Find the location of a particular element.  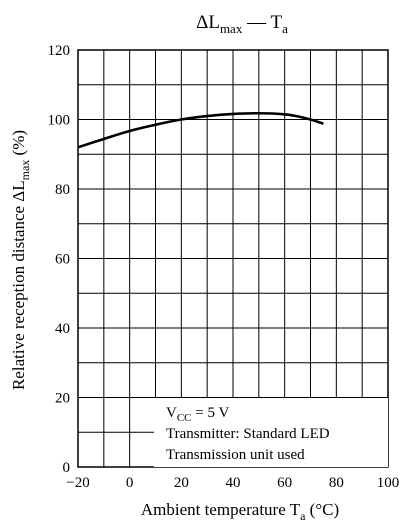

x-tick-label: 100 is located at coordinates (388, 483).